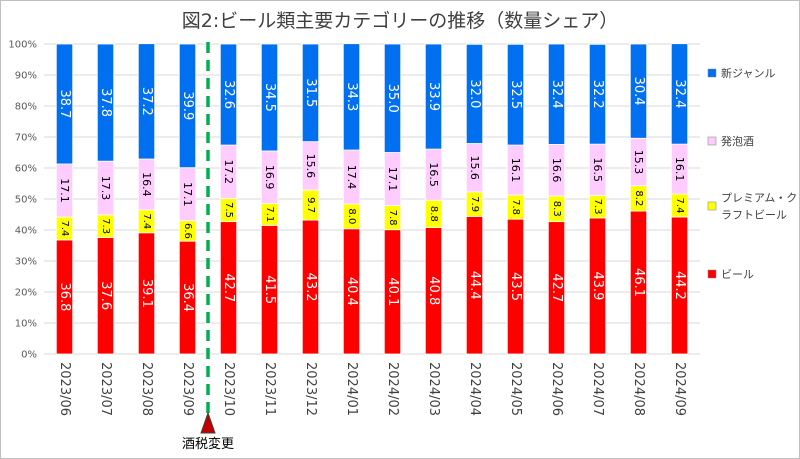 This screenshot has width=800, height=459. I want to click on y-tick-label: 30%, so click(26, 262).